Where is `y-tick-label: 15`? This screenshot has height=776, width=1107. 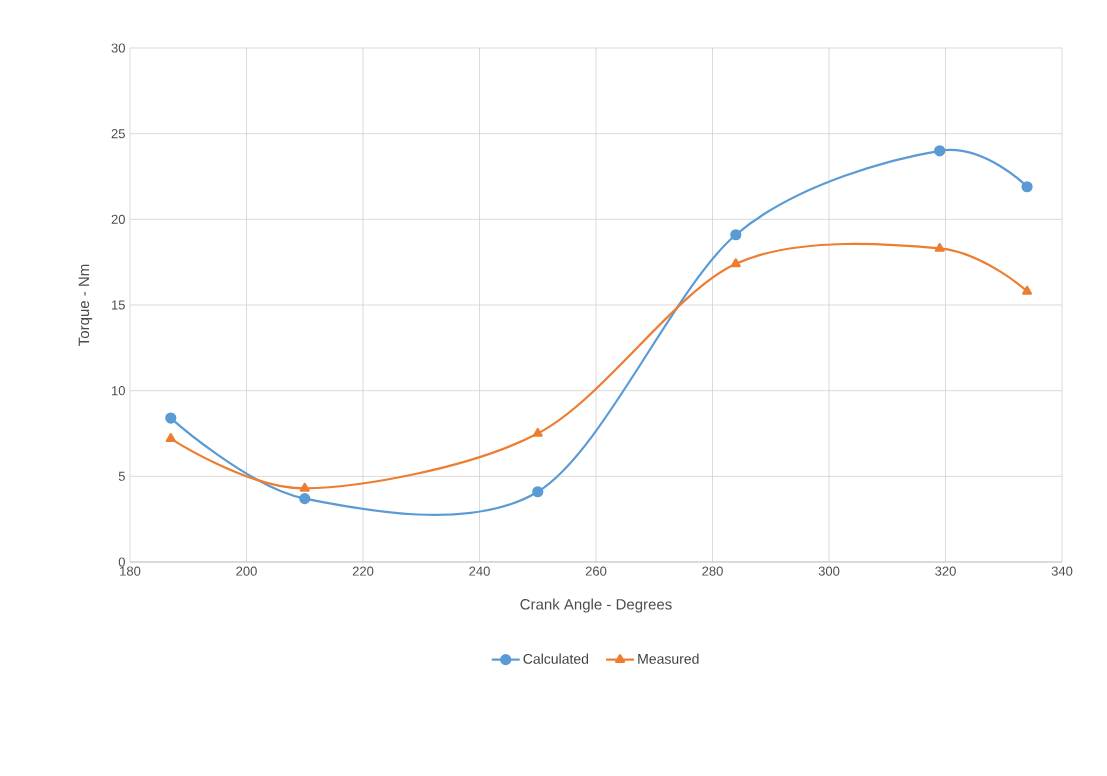 y-tick-label: 15 is located at coordinates (118, 305).